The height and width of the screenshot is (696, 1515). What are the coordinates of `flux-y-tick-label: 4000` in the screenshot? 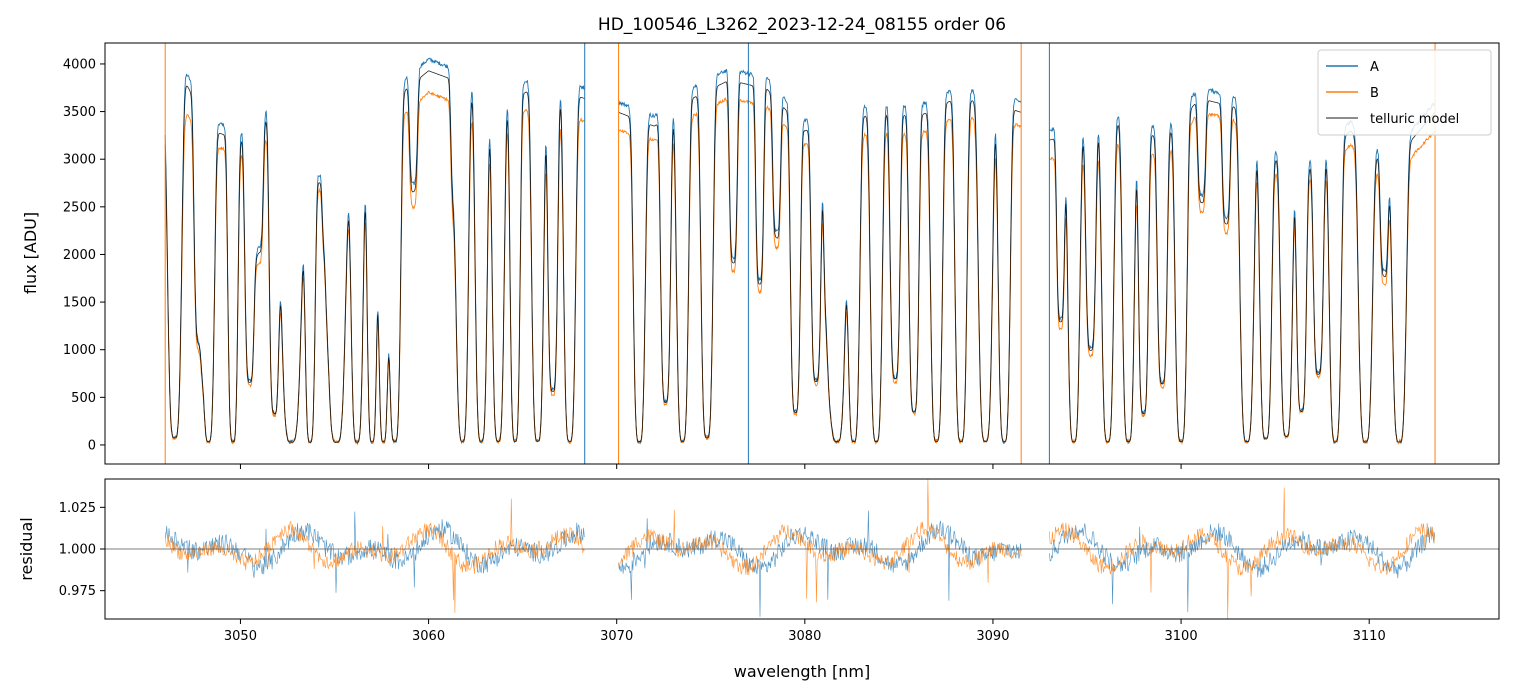 It's located at (79, 64).